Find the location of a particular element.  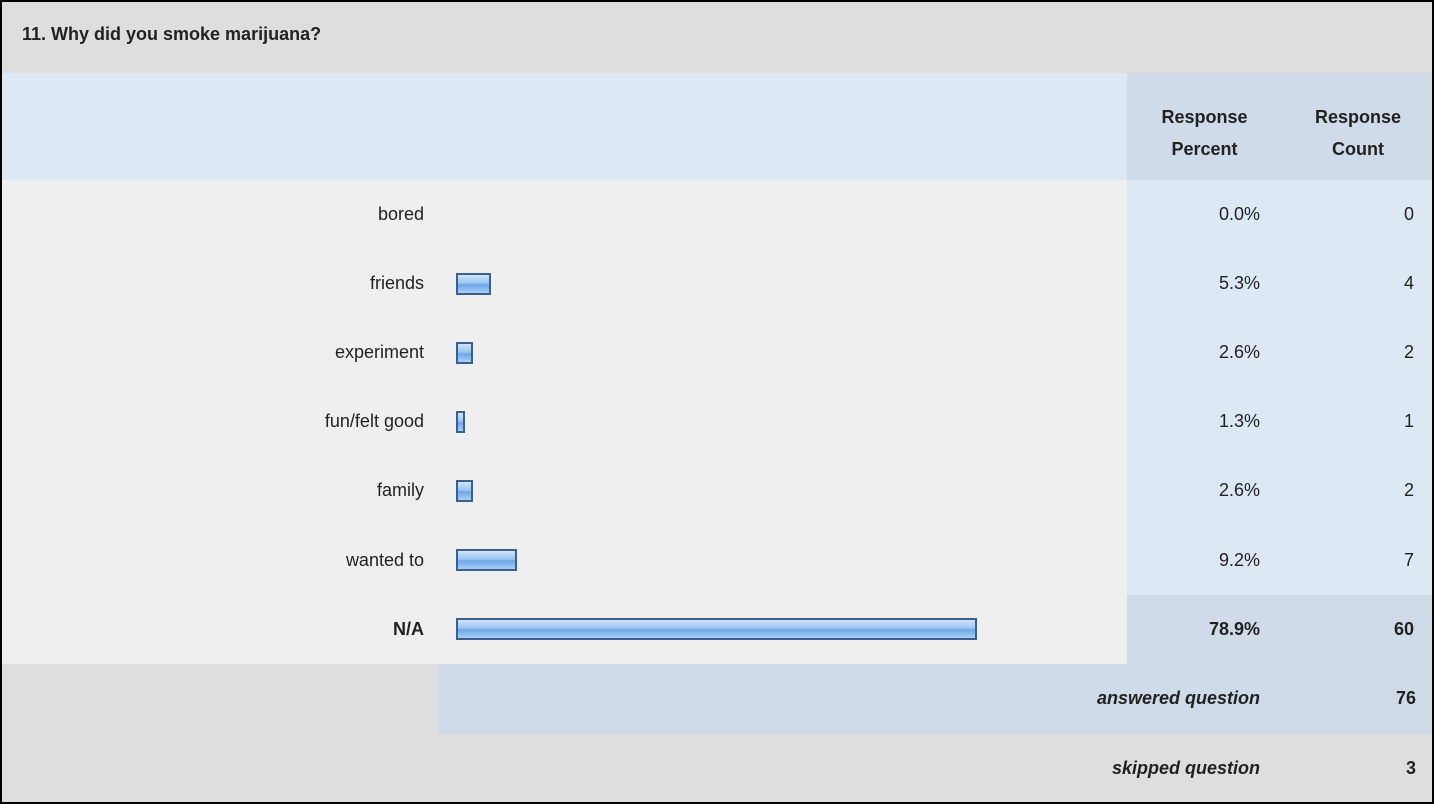

percent: 78.9% is located at coordinates (1234, 628).